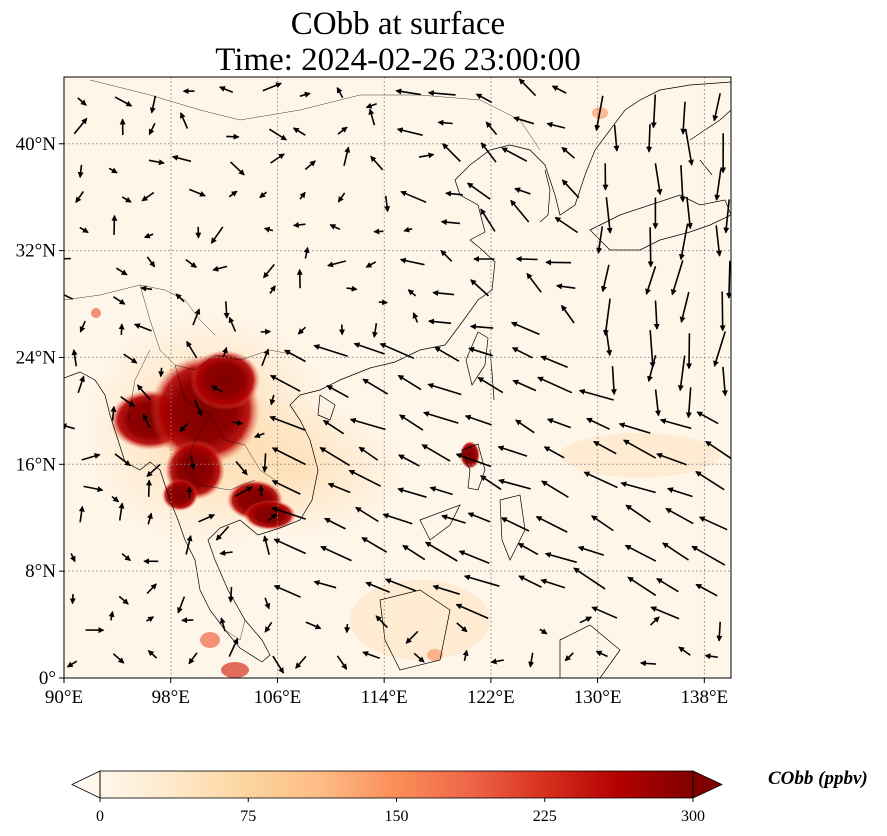 The height and width of the screenshot is (836, 887). Describe the element at coordinates (36, 357) in the screenshot. I see `y-tick-label: 24°N` at that location.